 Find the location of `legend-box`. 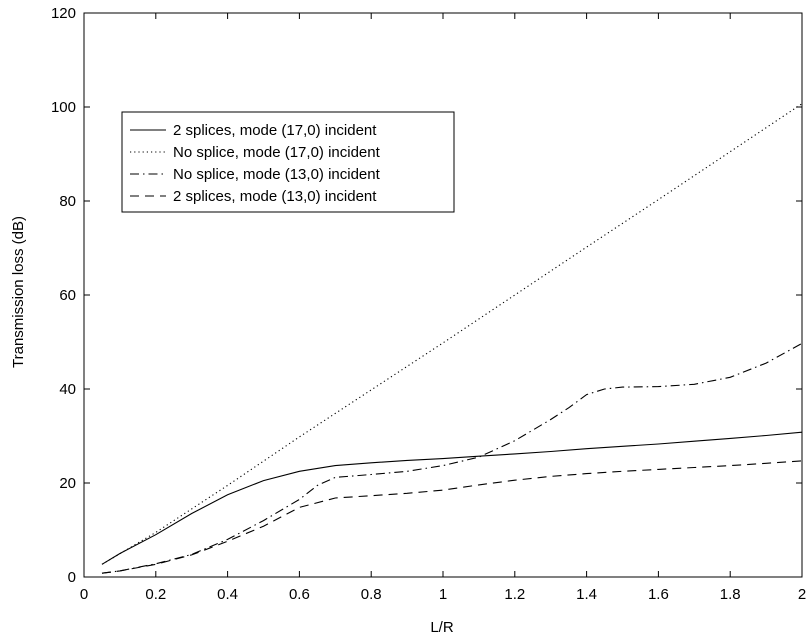

legend-box is located at coordinates (288, 162).